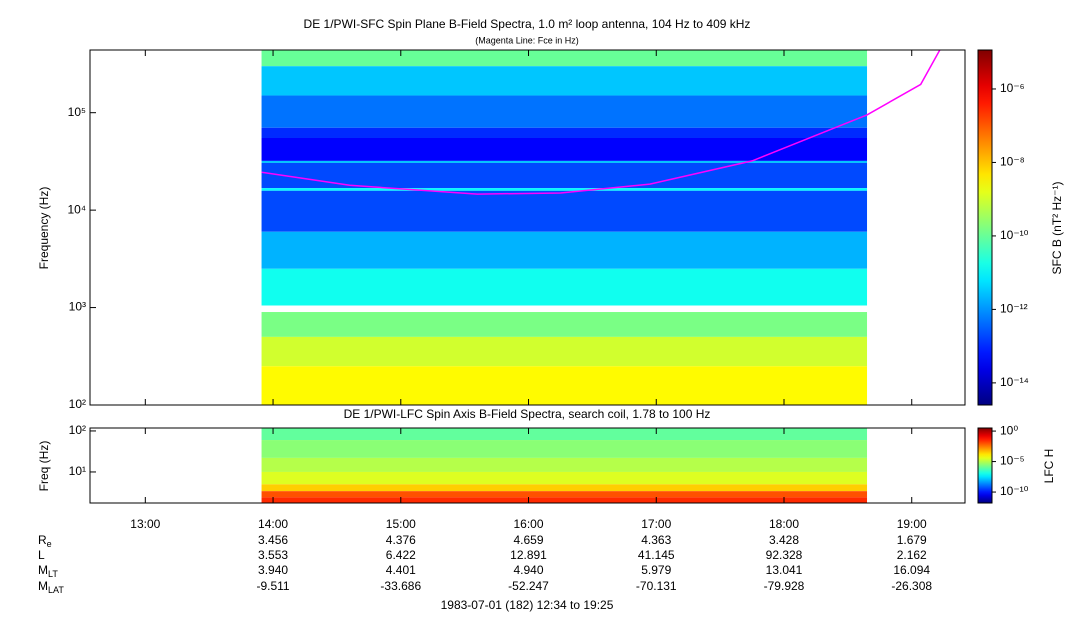 This screenshot has width=1083, height=620. Describe the element at coordinates (912, 555) in the screenshot. I see `ephemeris-value: 2.162` at that location.